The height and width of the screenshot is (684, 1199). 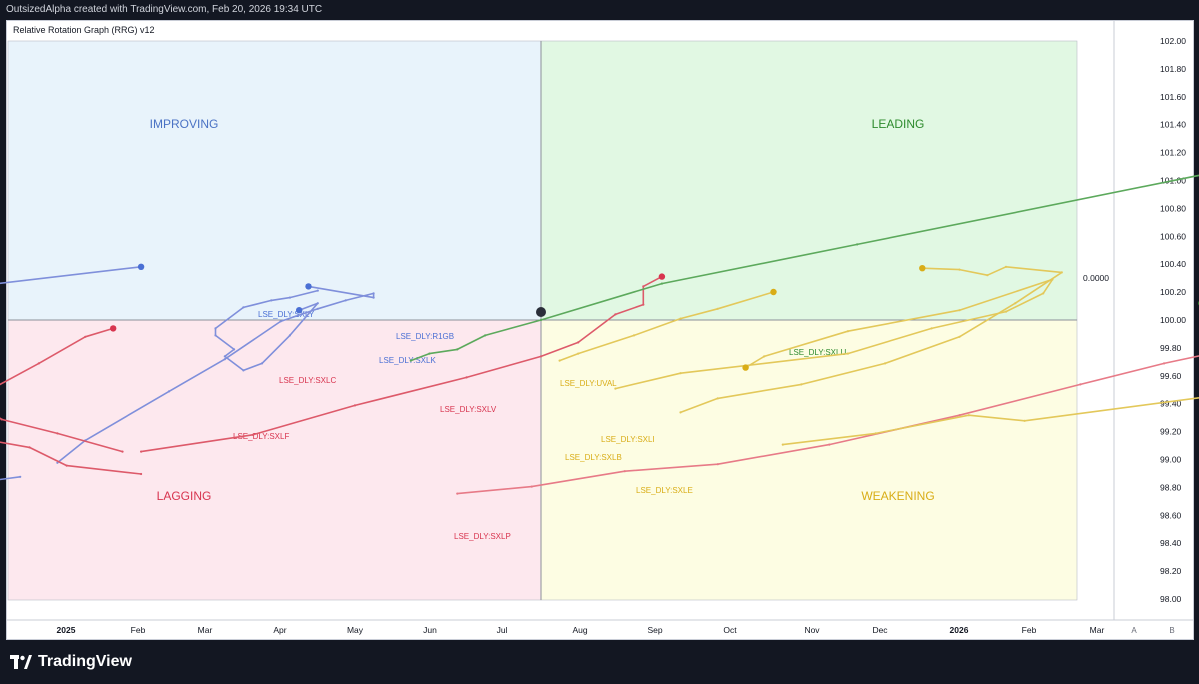 I want to click on scale-a-button: A, so click(x=1134, y=630).